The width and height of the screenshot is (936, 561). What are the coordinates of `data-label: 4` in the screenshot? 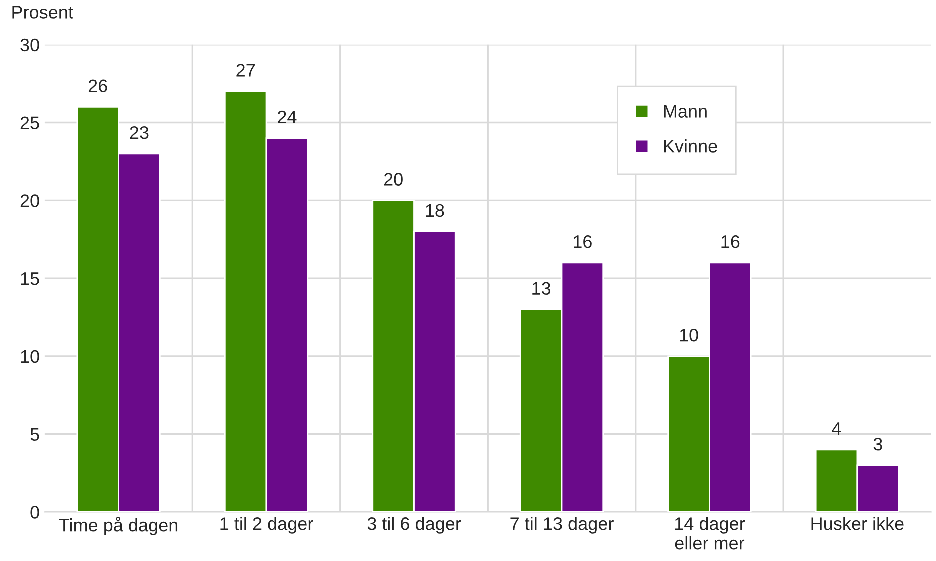 It's located at (837, 429).